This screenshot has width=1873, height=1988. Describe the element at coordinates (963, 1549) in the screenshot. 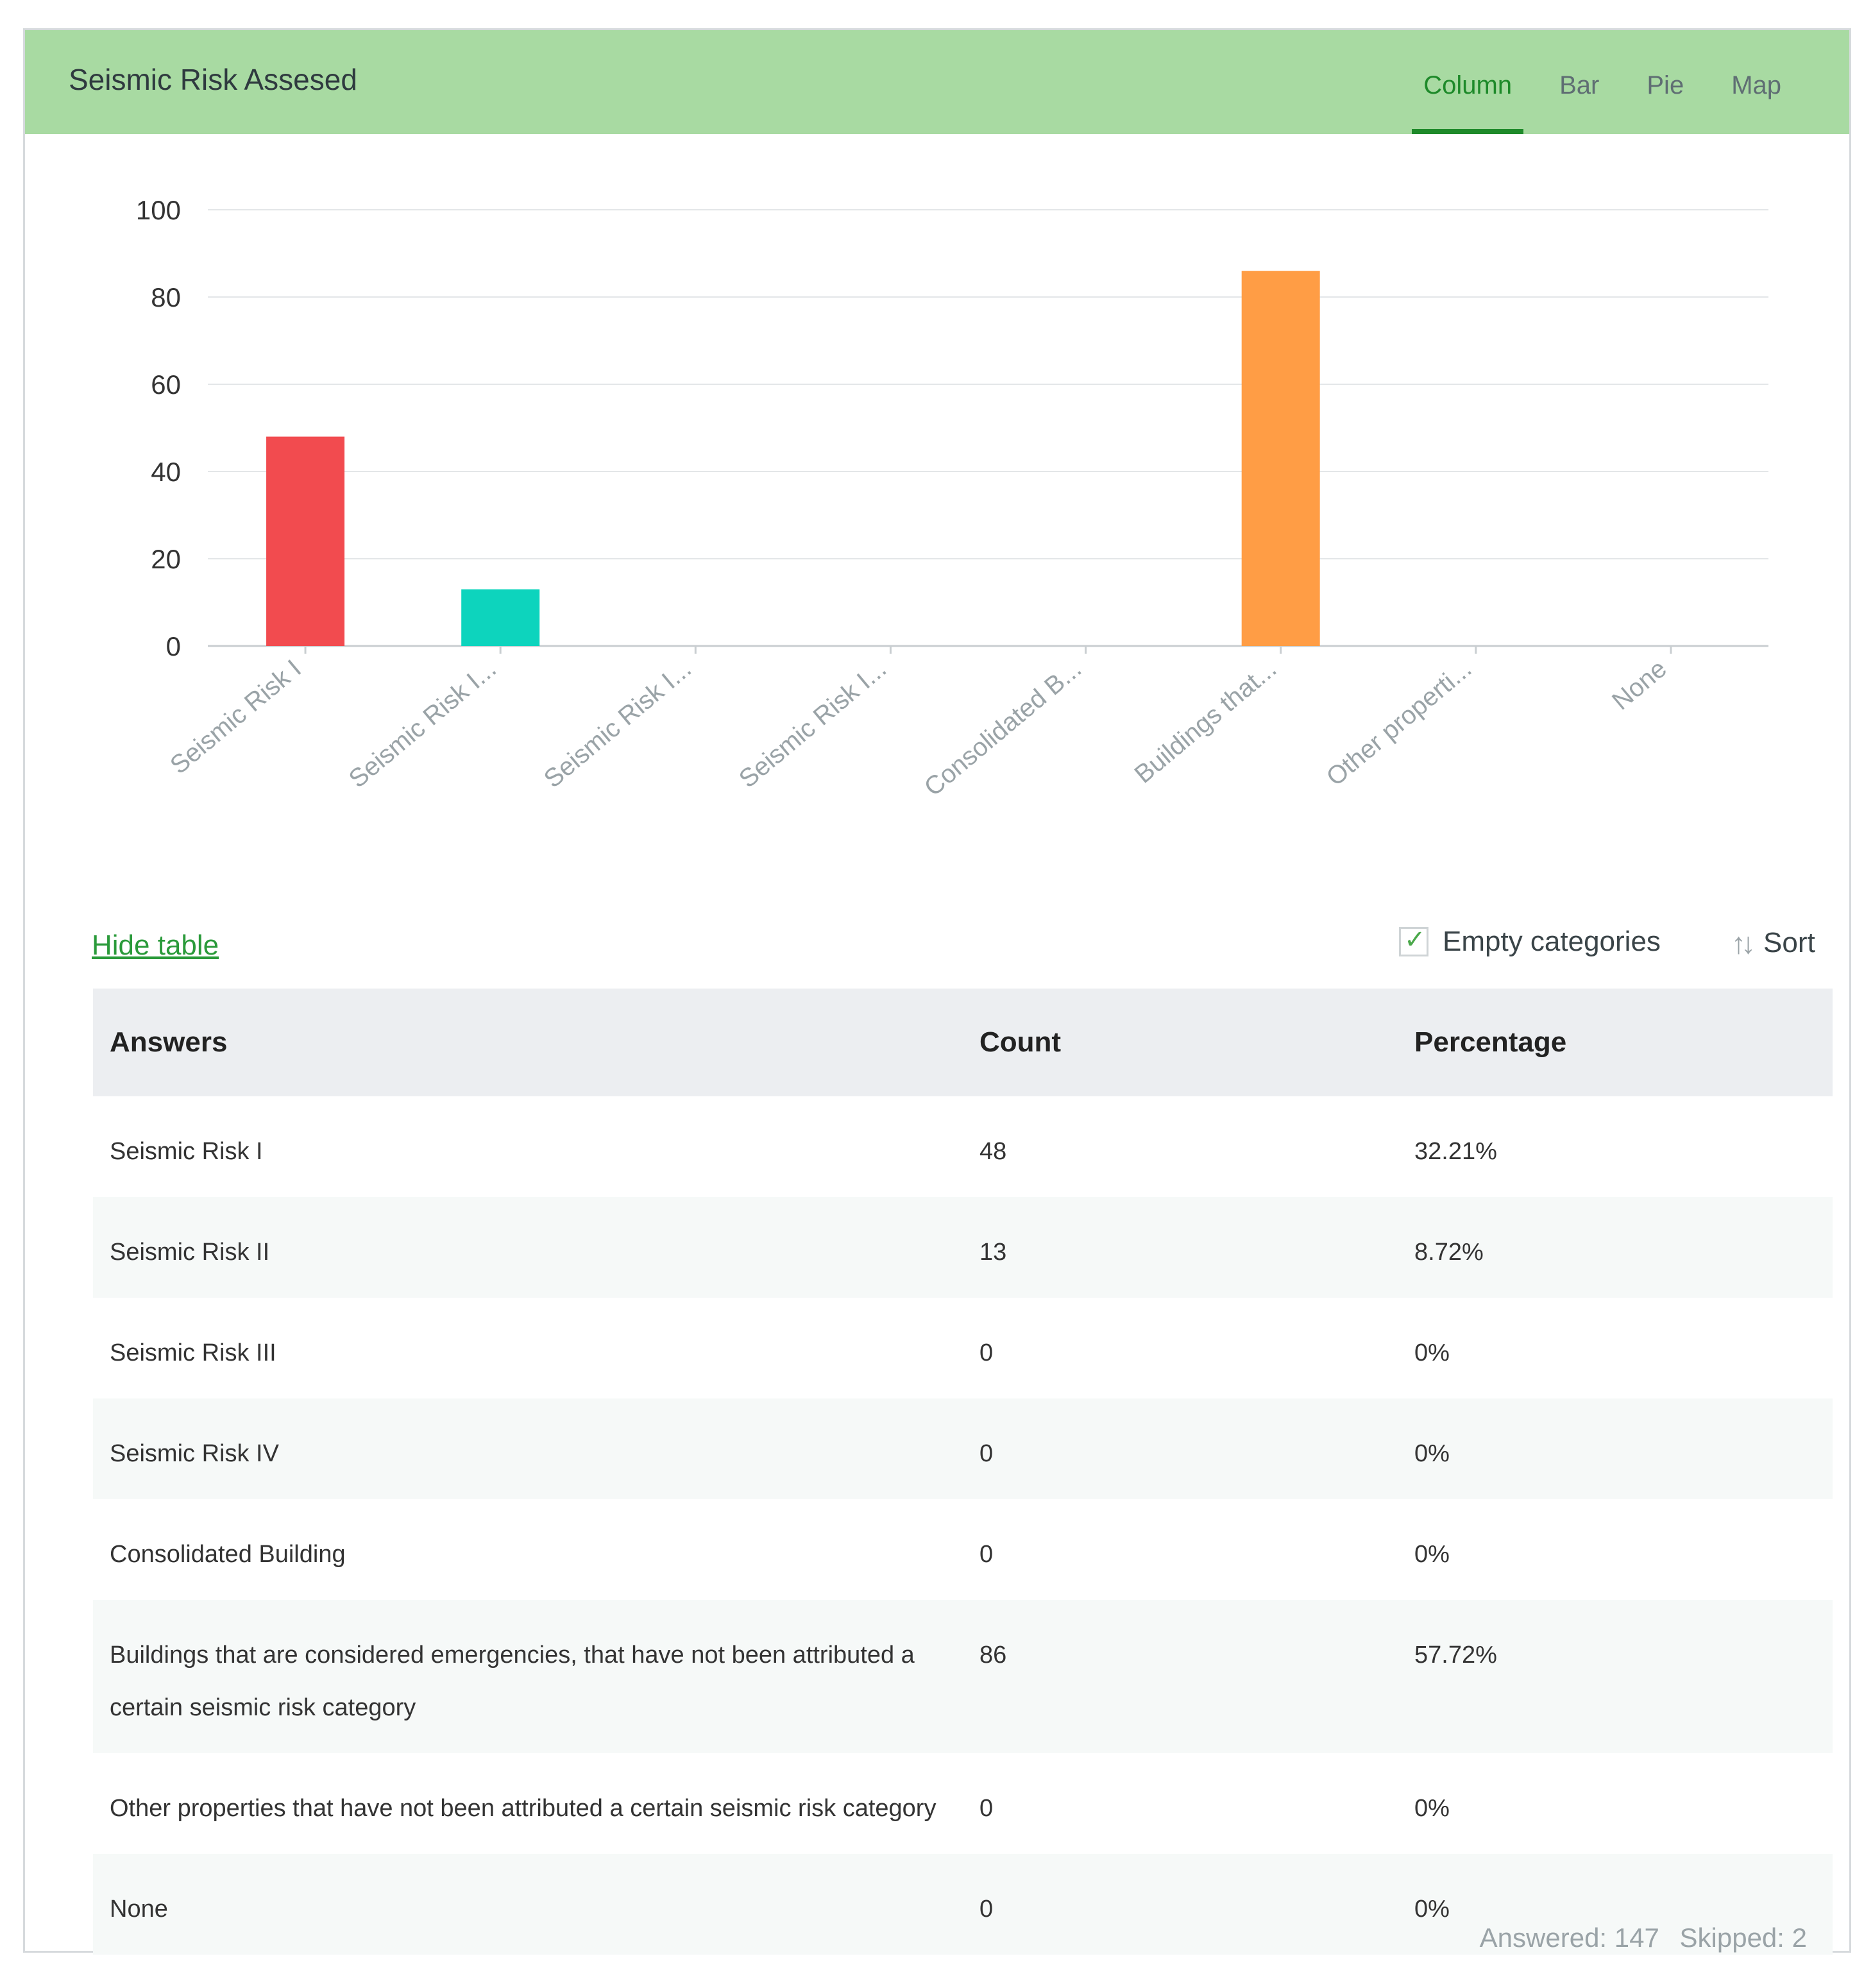

I see `table-row: Consolidated Building 0 0%` at that location.